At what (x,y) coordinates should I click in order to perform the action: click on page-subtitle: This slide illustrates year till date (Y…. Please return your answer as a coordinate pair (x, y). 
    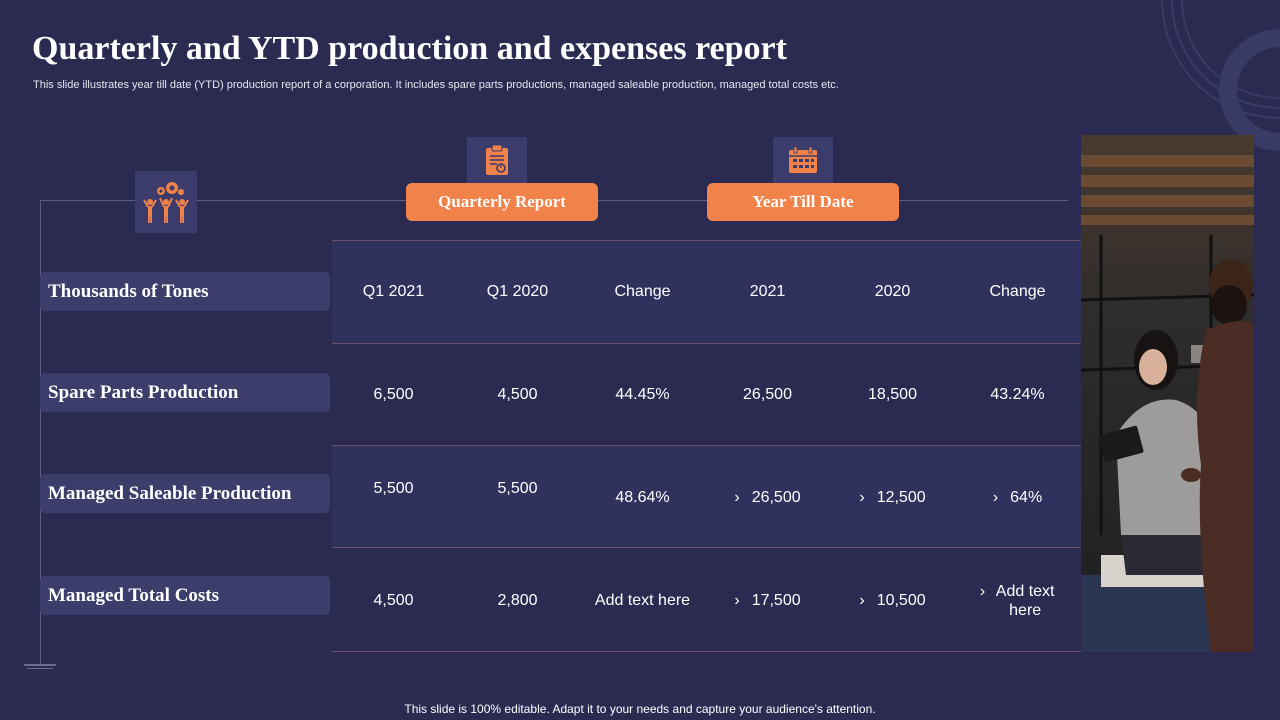
    Looking at the image, I should click on (436, 85).